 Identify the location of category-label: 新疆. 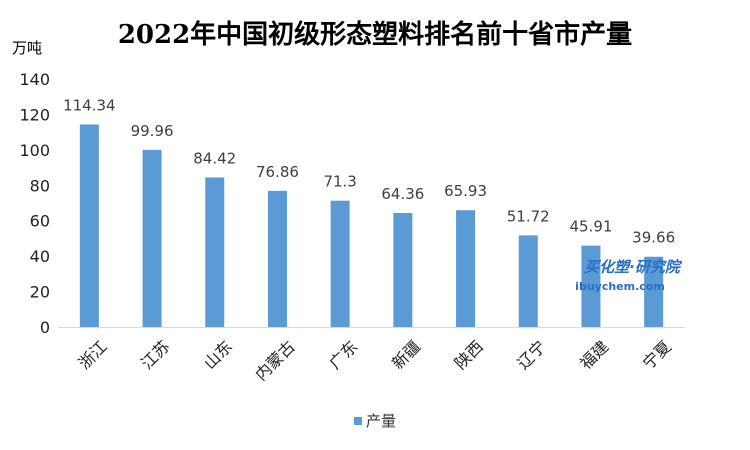
(406, 355).